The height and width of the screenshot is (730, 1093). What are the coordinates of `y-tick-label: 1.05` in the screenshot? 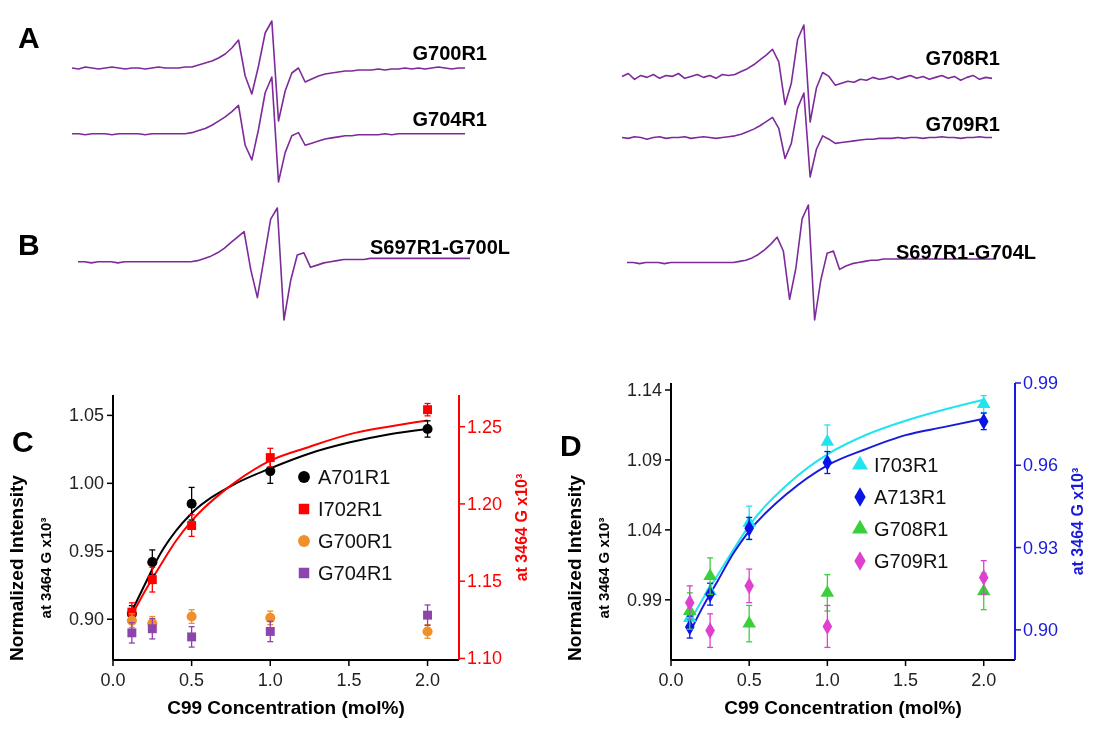 It's located at (86, 415).